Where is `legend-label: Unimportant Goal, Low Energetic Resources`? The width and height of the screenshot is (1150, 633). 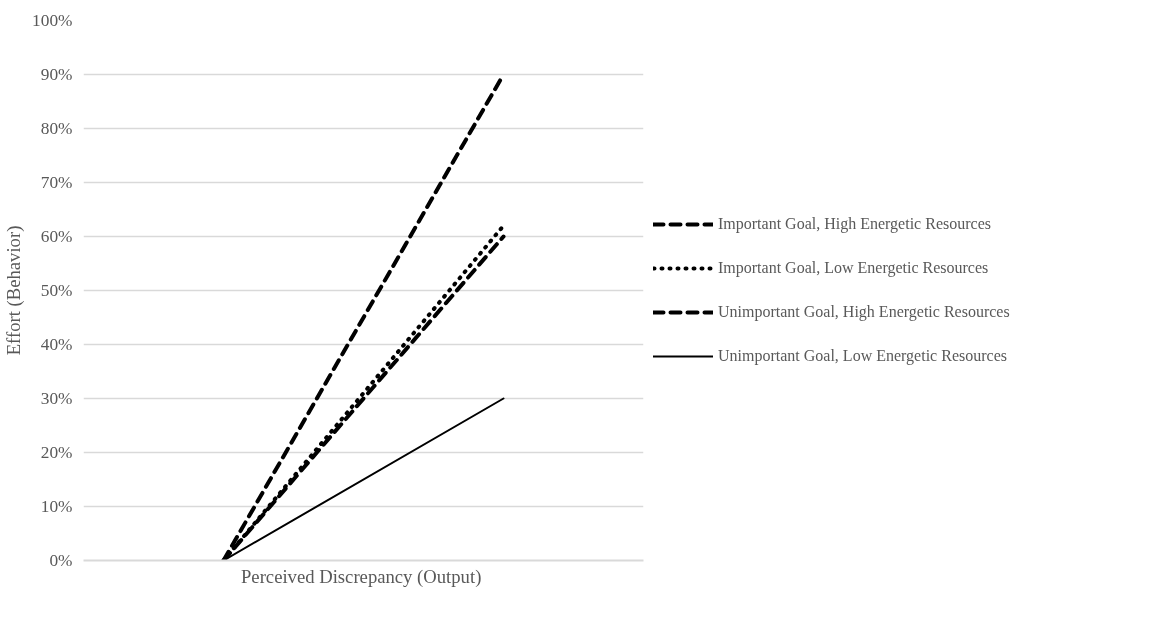
legend-label: Unimportant Goal, Low Energetic Resources is located at coordinates (862, 356).